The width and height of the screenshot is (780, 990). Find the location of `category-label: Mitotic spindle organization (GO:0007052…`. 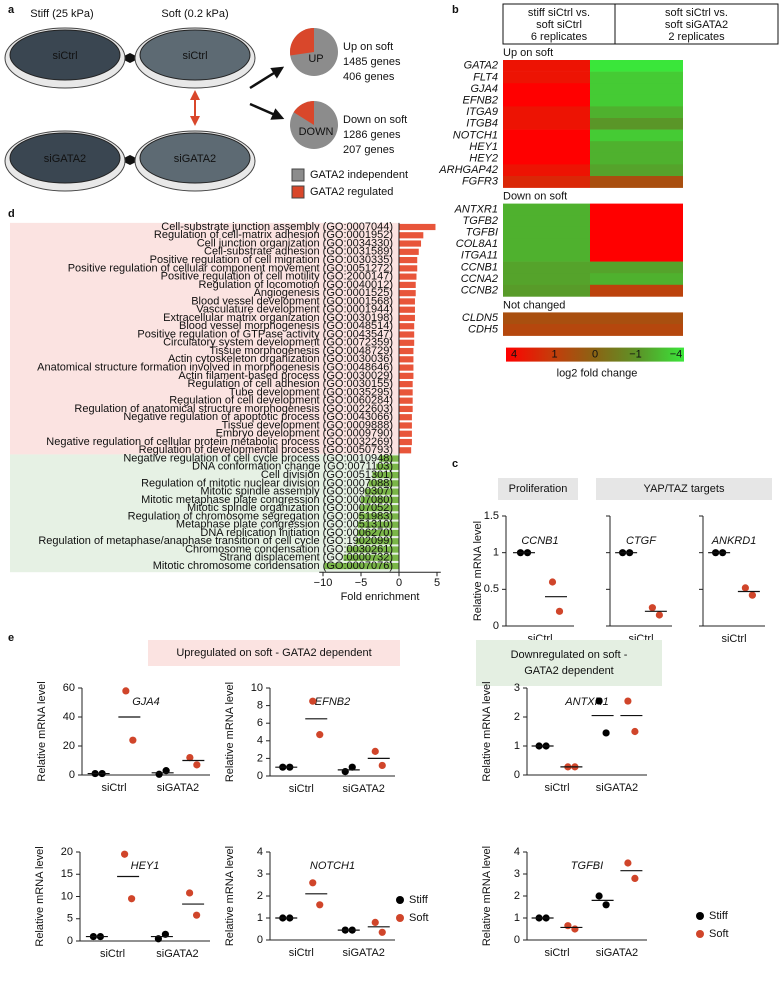

category-label: Mitotic spindle organization (GO:0007052… is located at coordinates (290, 508).